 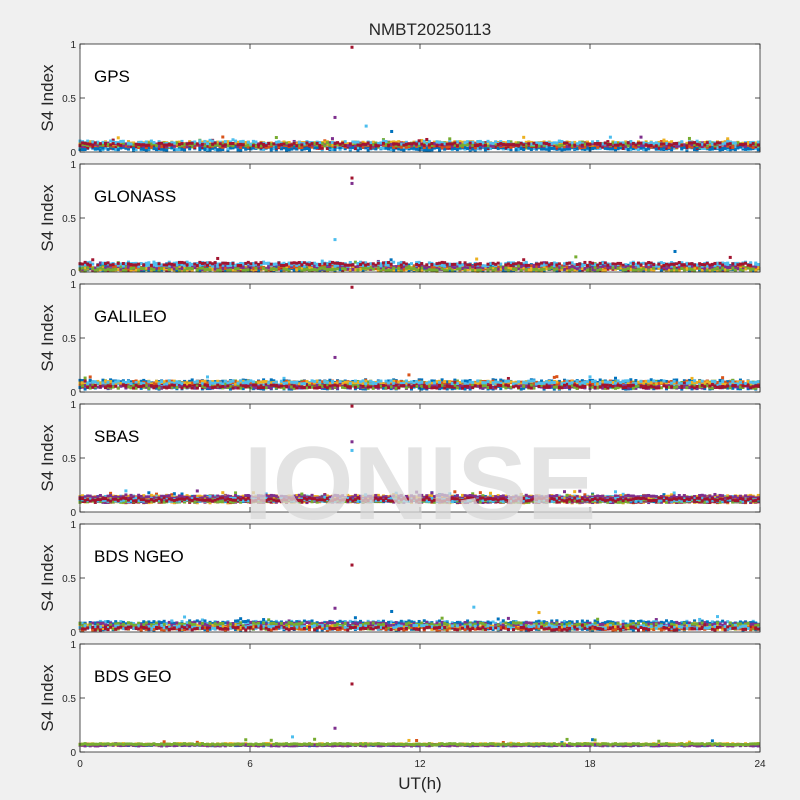 I want to click on panel-label: GLONASS, so click(x=135, y=196).